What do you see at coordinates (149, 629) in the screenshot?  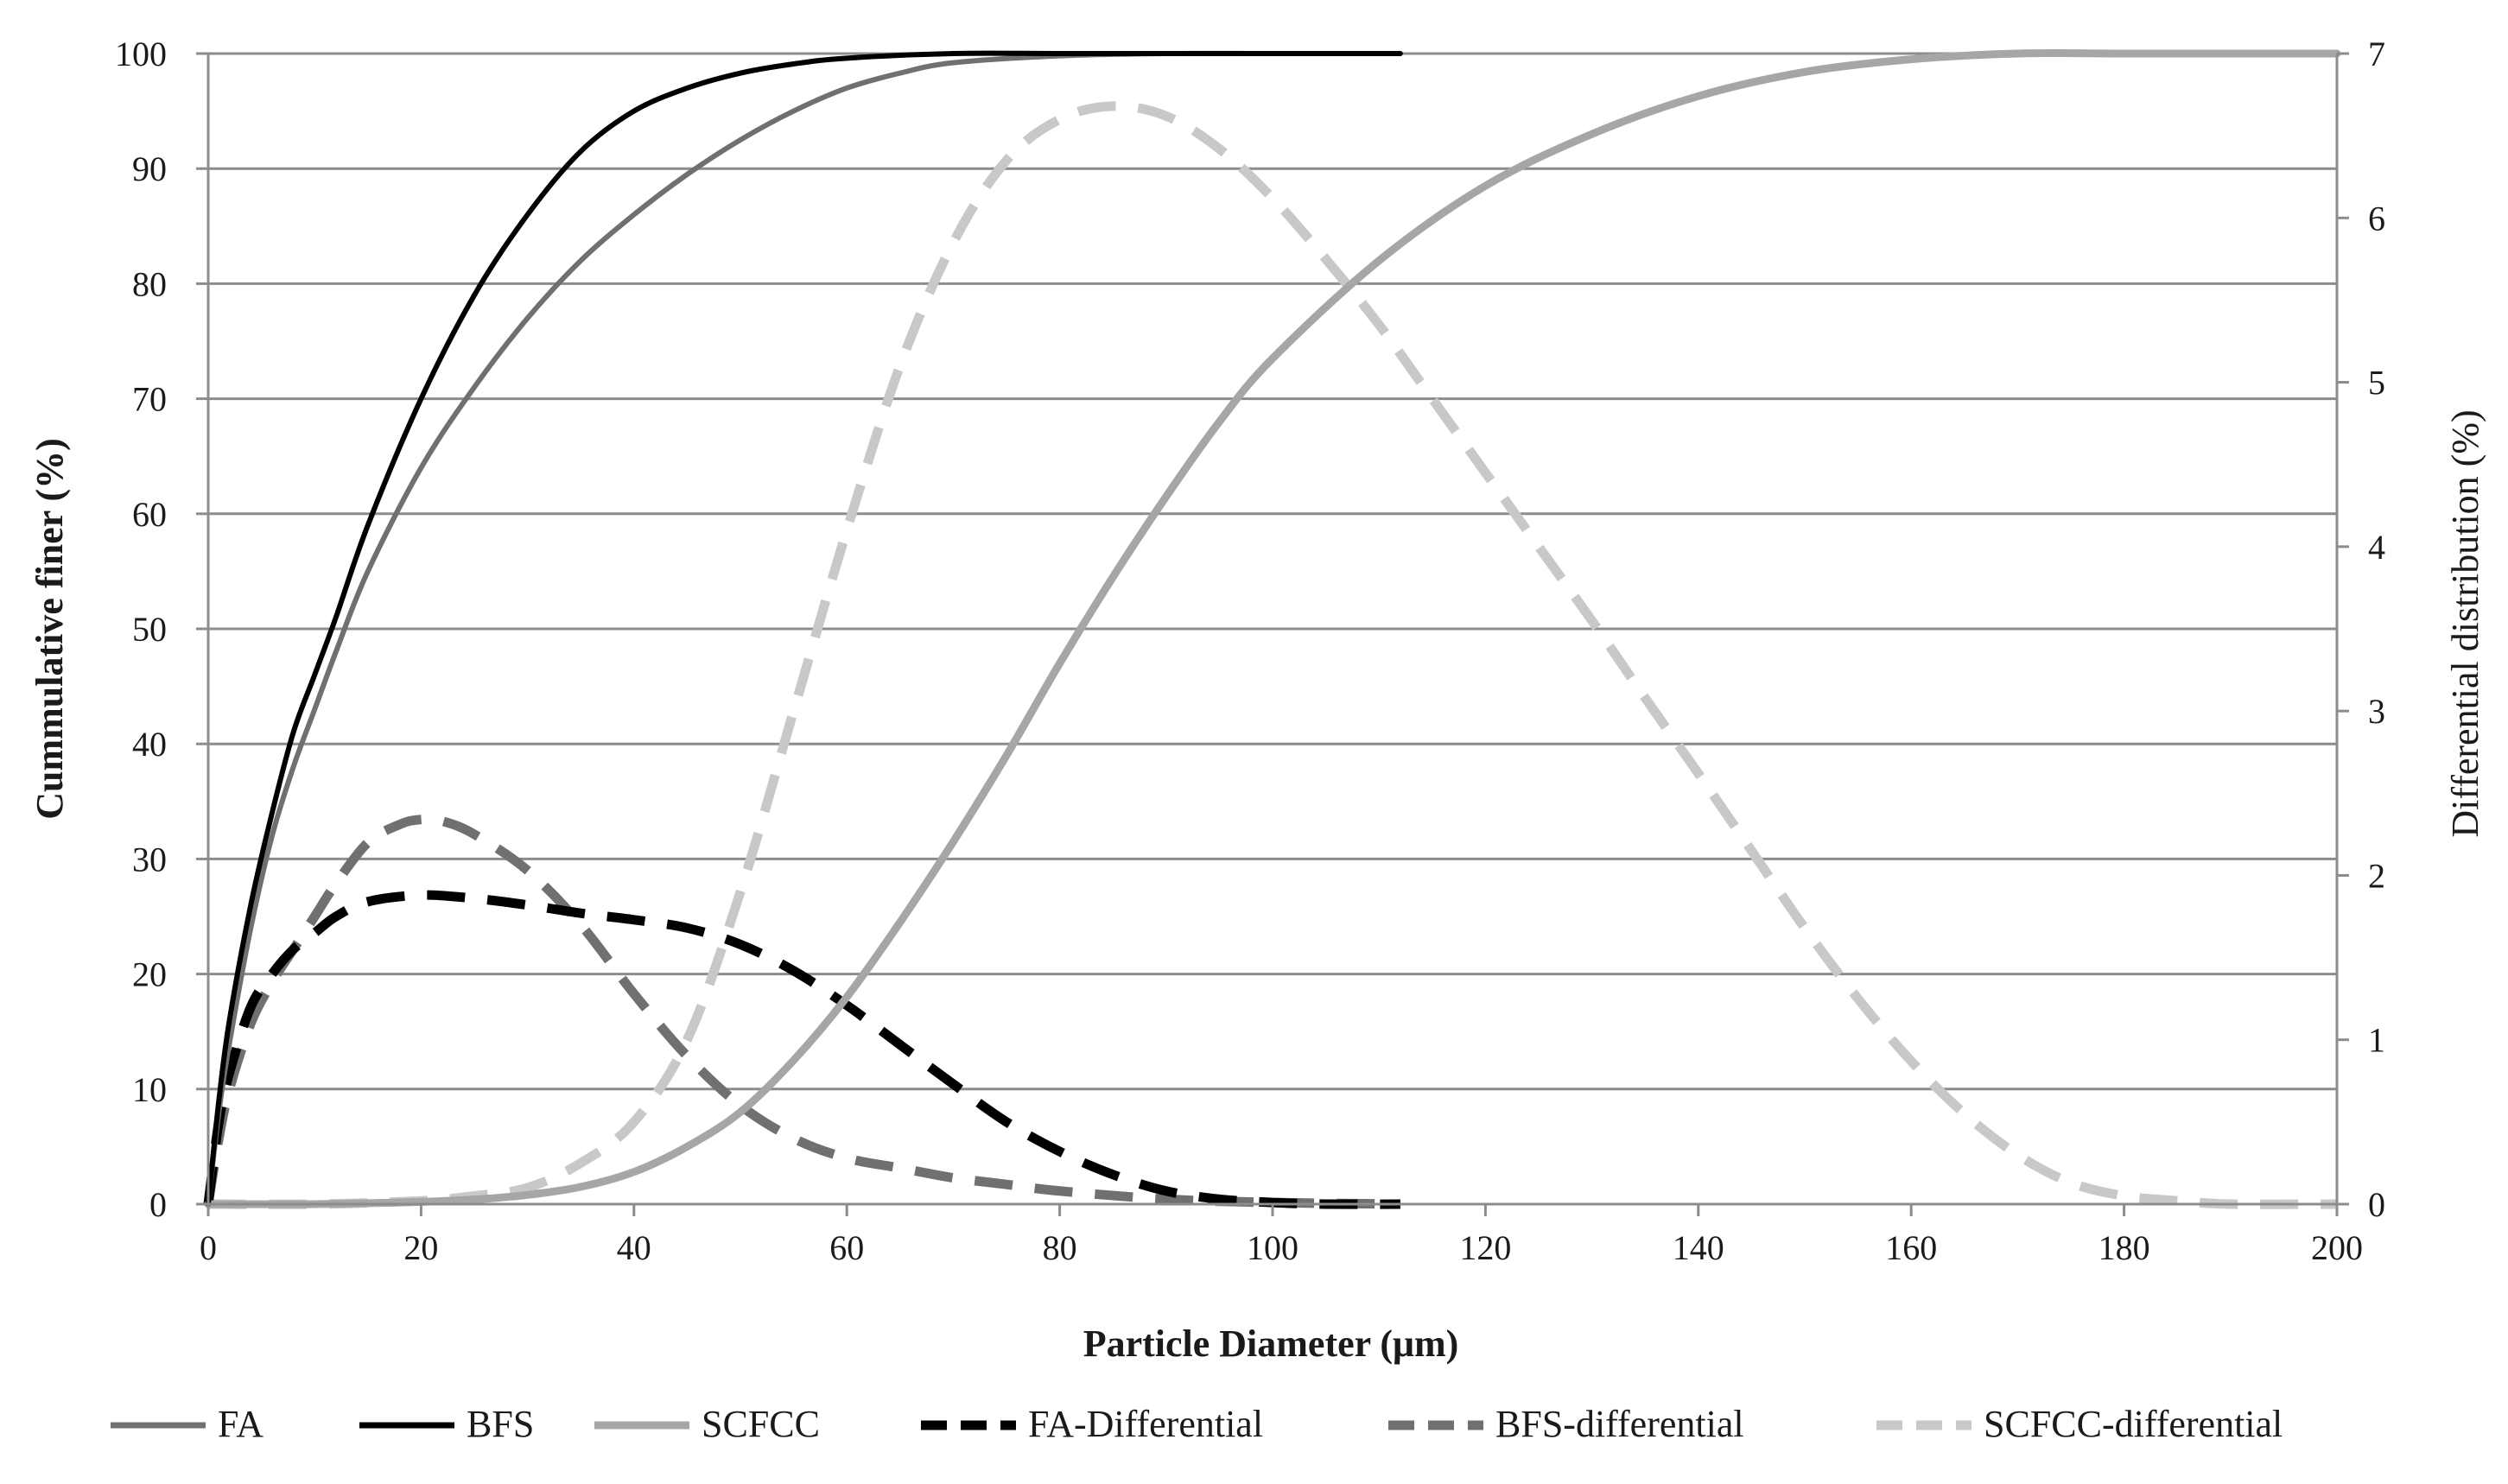 I see `y-tick-label: 50` at bounding box center [149, 629].